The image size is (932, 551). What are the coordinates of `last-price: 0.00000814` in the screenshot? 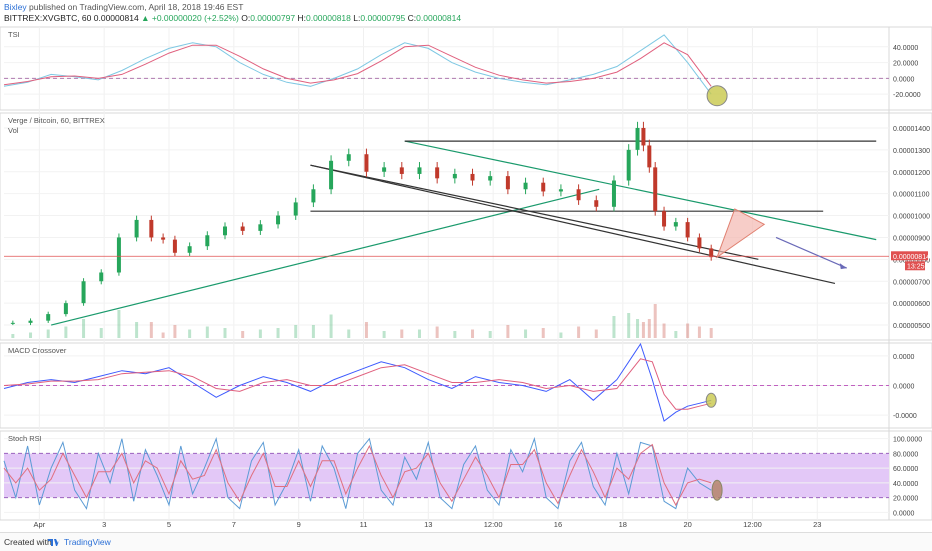 It's located at (116, 18).